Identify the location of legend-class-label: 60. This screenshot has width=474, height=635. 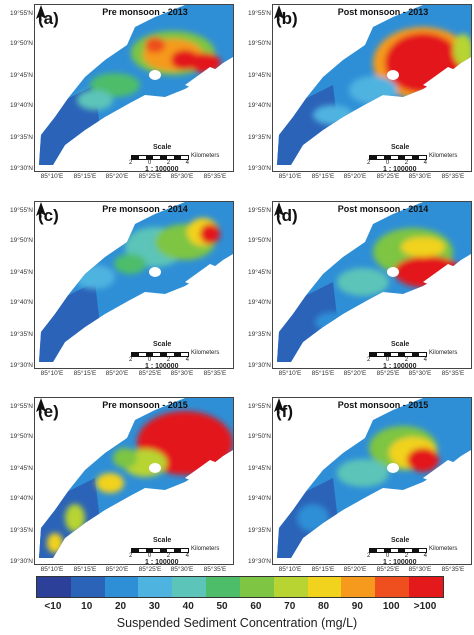
(256, 606).